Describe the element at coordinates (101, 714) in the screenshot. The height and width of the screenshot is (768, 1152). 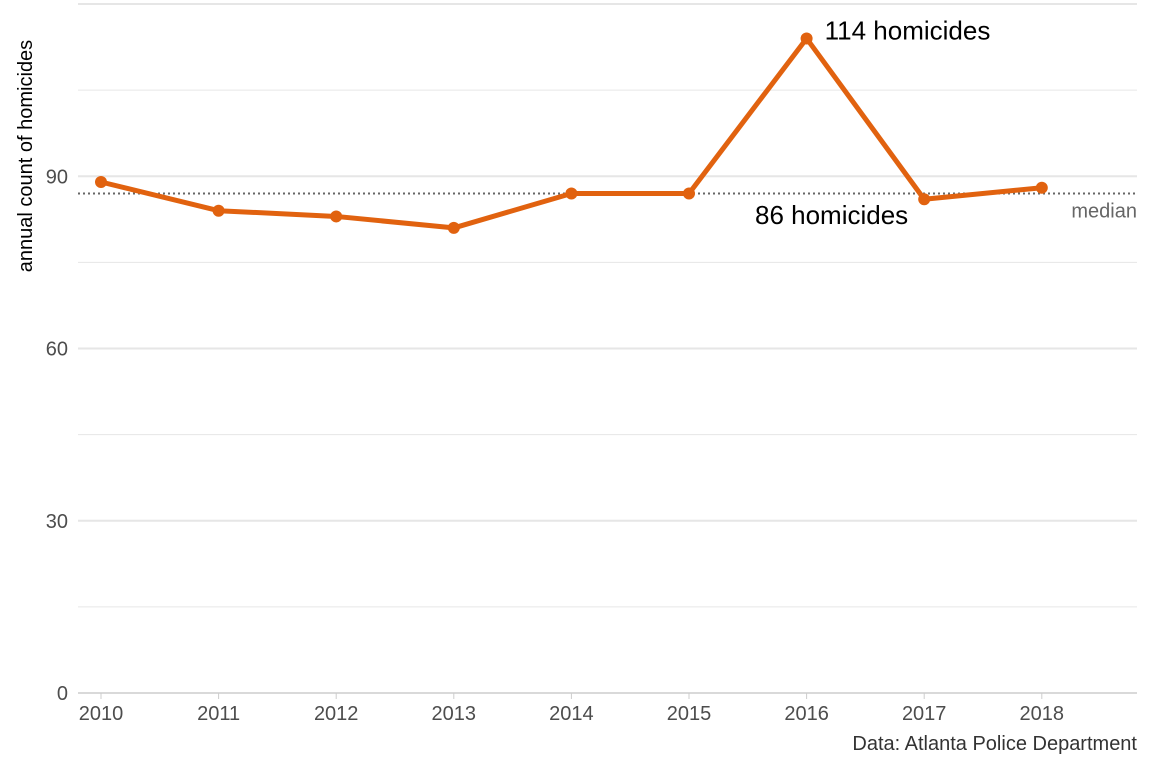
I see `x-tick-label: 2010` at that location.